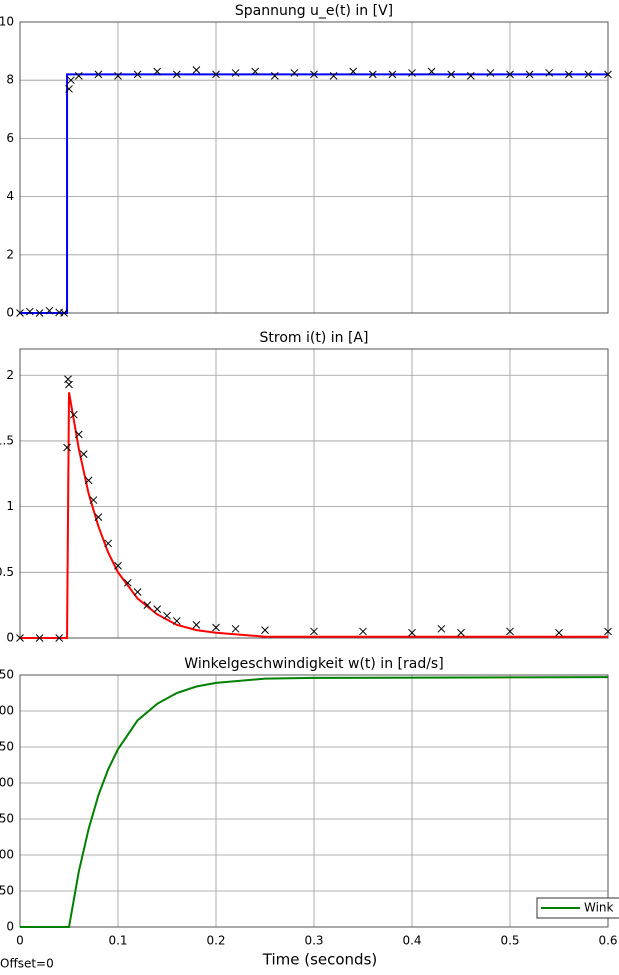 This screenshot has height=975, width=619. Describe the element at coordinates (7, 711) in the screenshot. I see `y-tick-label: 300` at that location.